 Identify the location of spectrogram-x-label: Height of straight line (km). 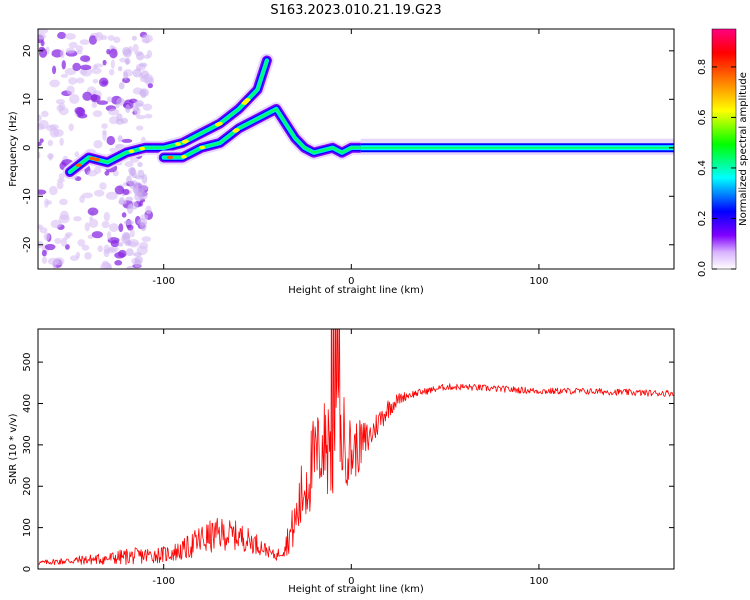
(356, 290).